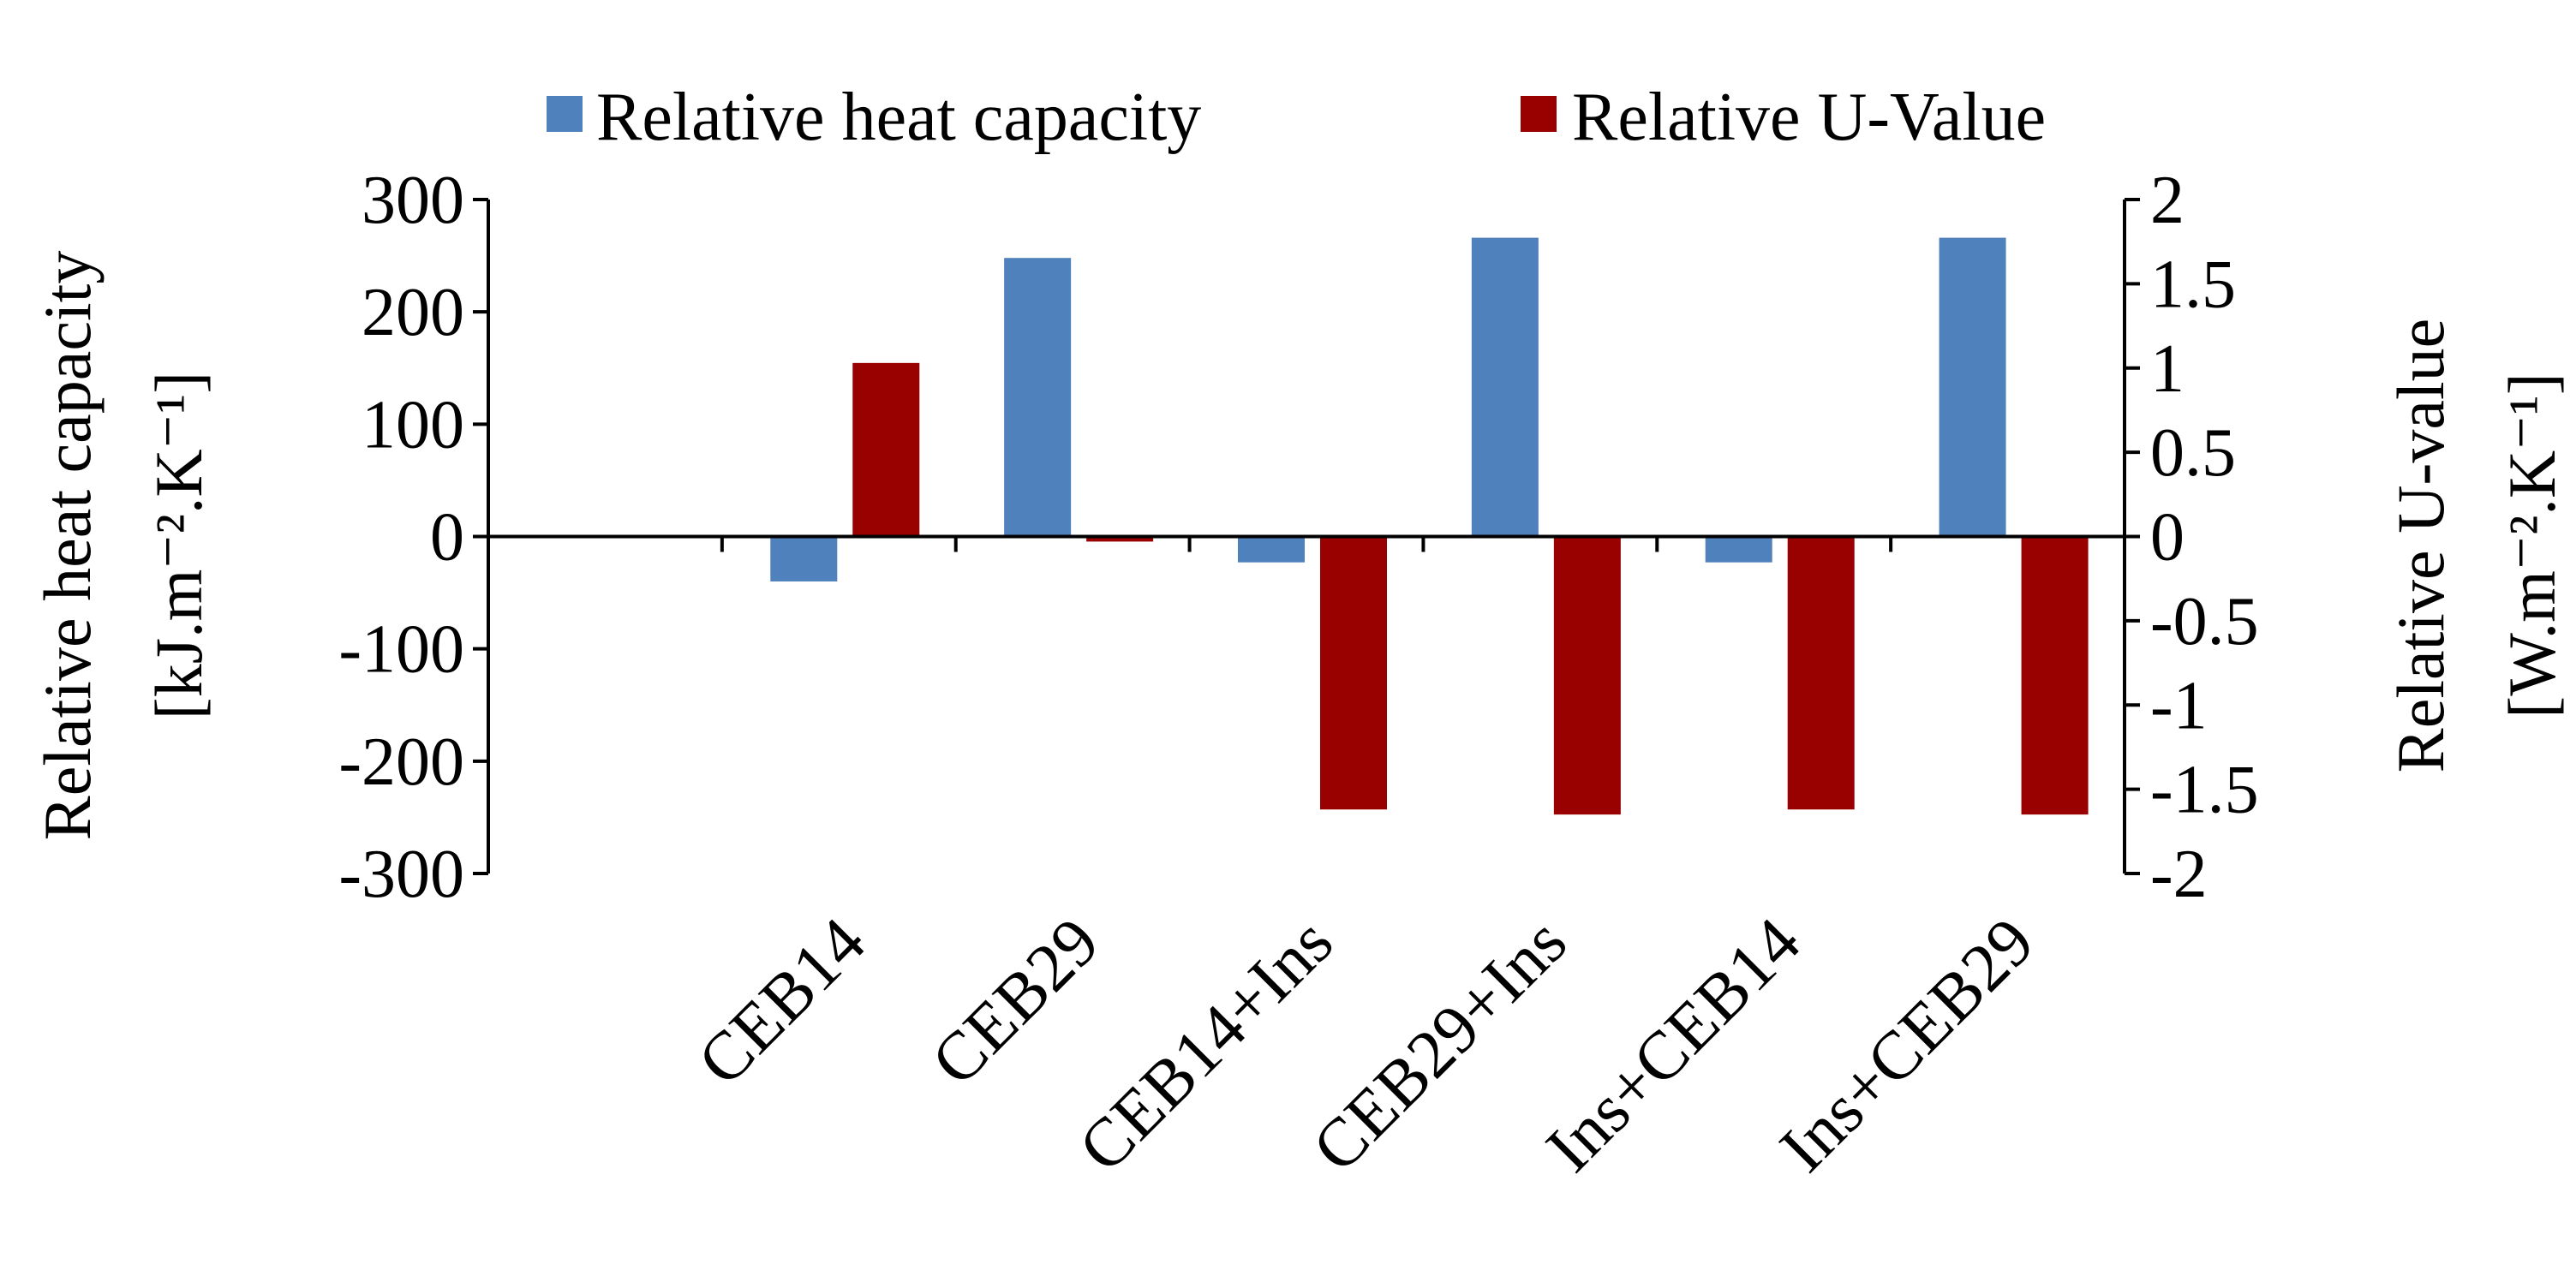  Describe the element at coordinates (401, 874) in the screenshot. I see `left-tick-label: -300` at that location.